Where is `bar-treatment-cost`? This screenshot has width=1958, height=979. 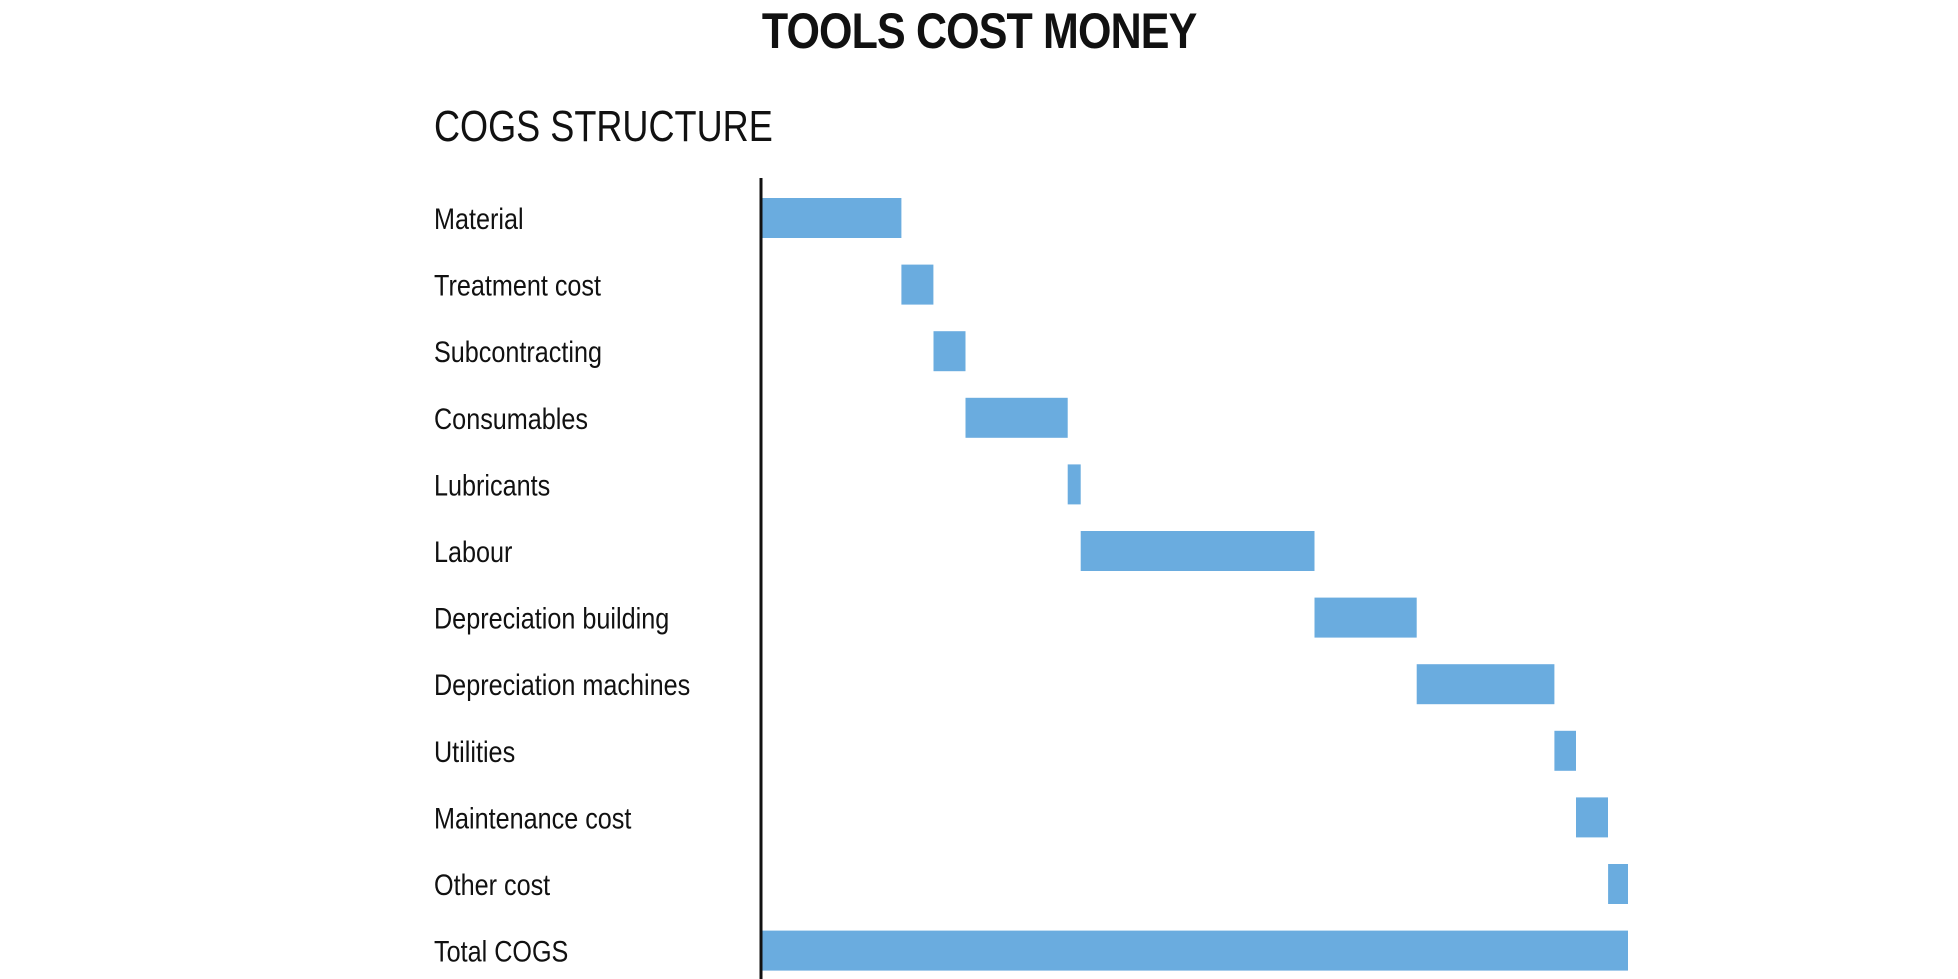 bar-treatment-cost is located at coordinates (917, 284).